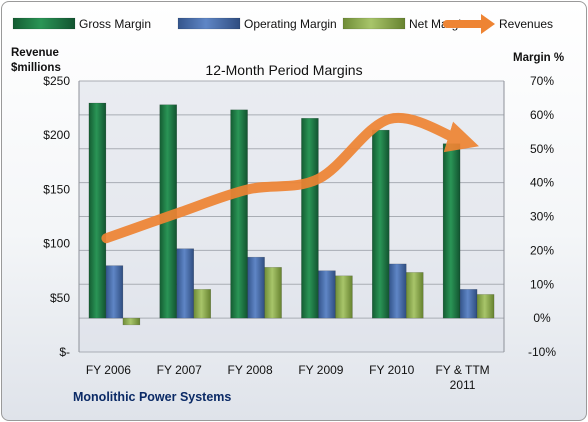 This screenshot has width=588, height=422. I want to click on x-tick-label: FY 2010, so click(391, 370).